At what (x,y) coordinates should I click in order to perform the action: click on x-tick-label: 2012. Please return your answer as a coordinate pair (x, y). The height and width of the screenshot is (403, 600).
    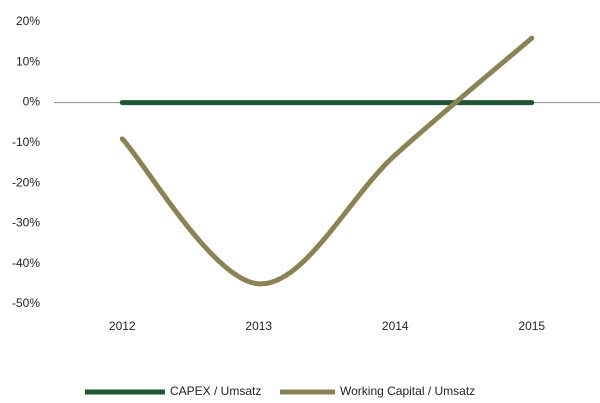
    Looking at the image, I should click on (122, 326).